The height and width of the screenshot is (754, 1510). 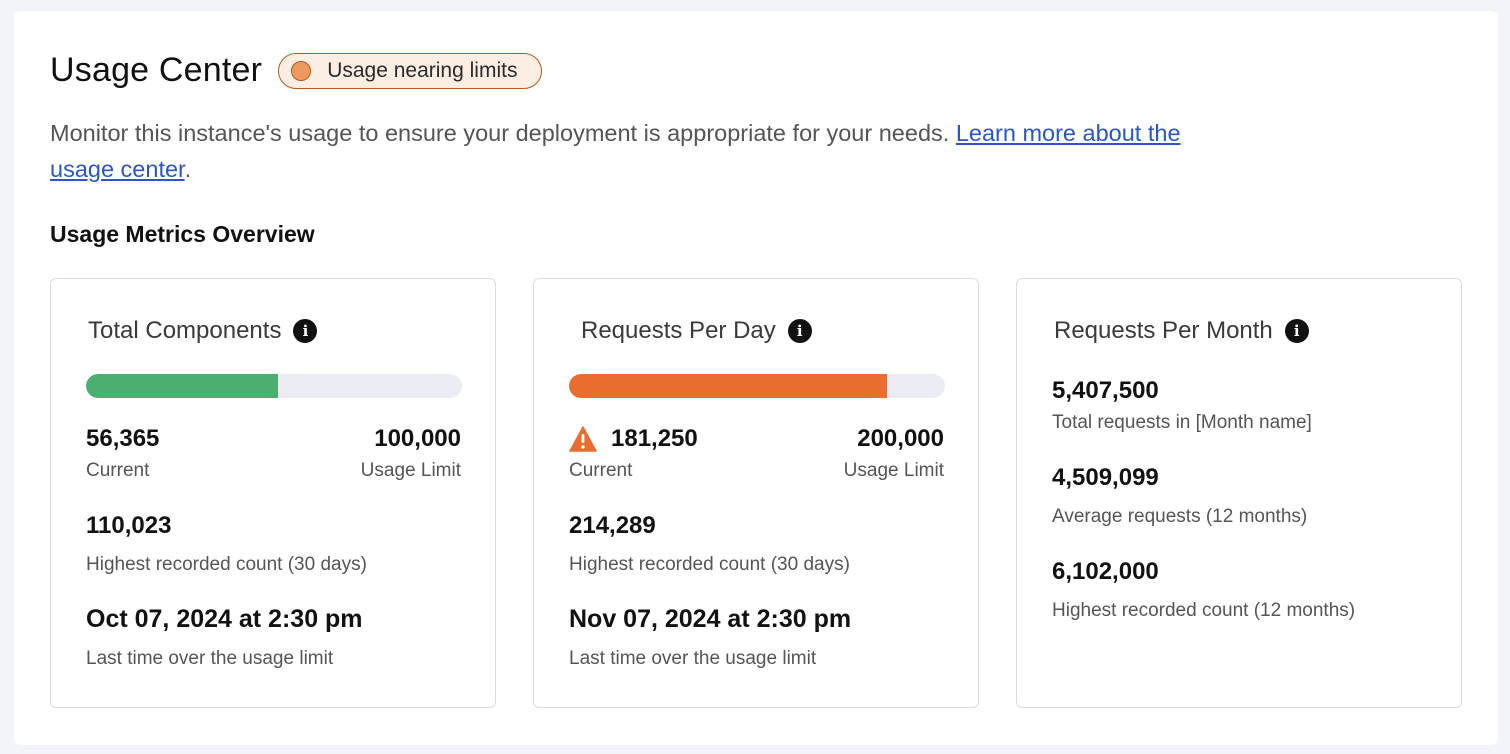 What do you see at coordinates (612, 525) in the screenshot?
I see `highest-value: 214,289` at bounding box center [612, 525].